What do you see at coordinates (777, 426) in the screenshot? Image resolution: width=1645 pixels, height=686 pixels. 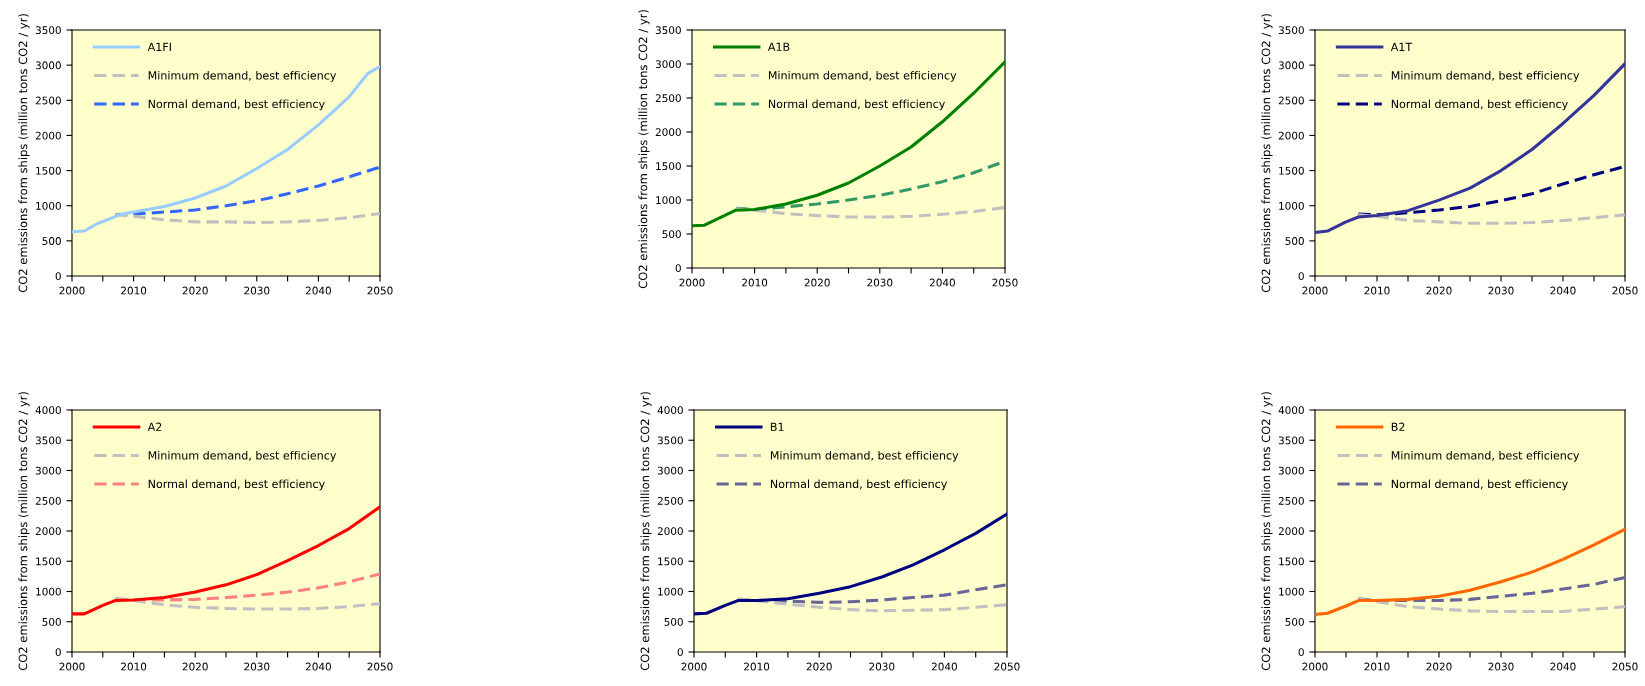 I see `legend-label: B1` at bounding box center [777, 426].